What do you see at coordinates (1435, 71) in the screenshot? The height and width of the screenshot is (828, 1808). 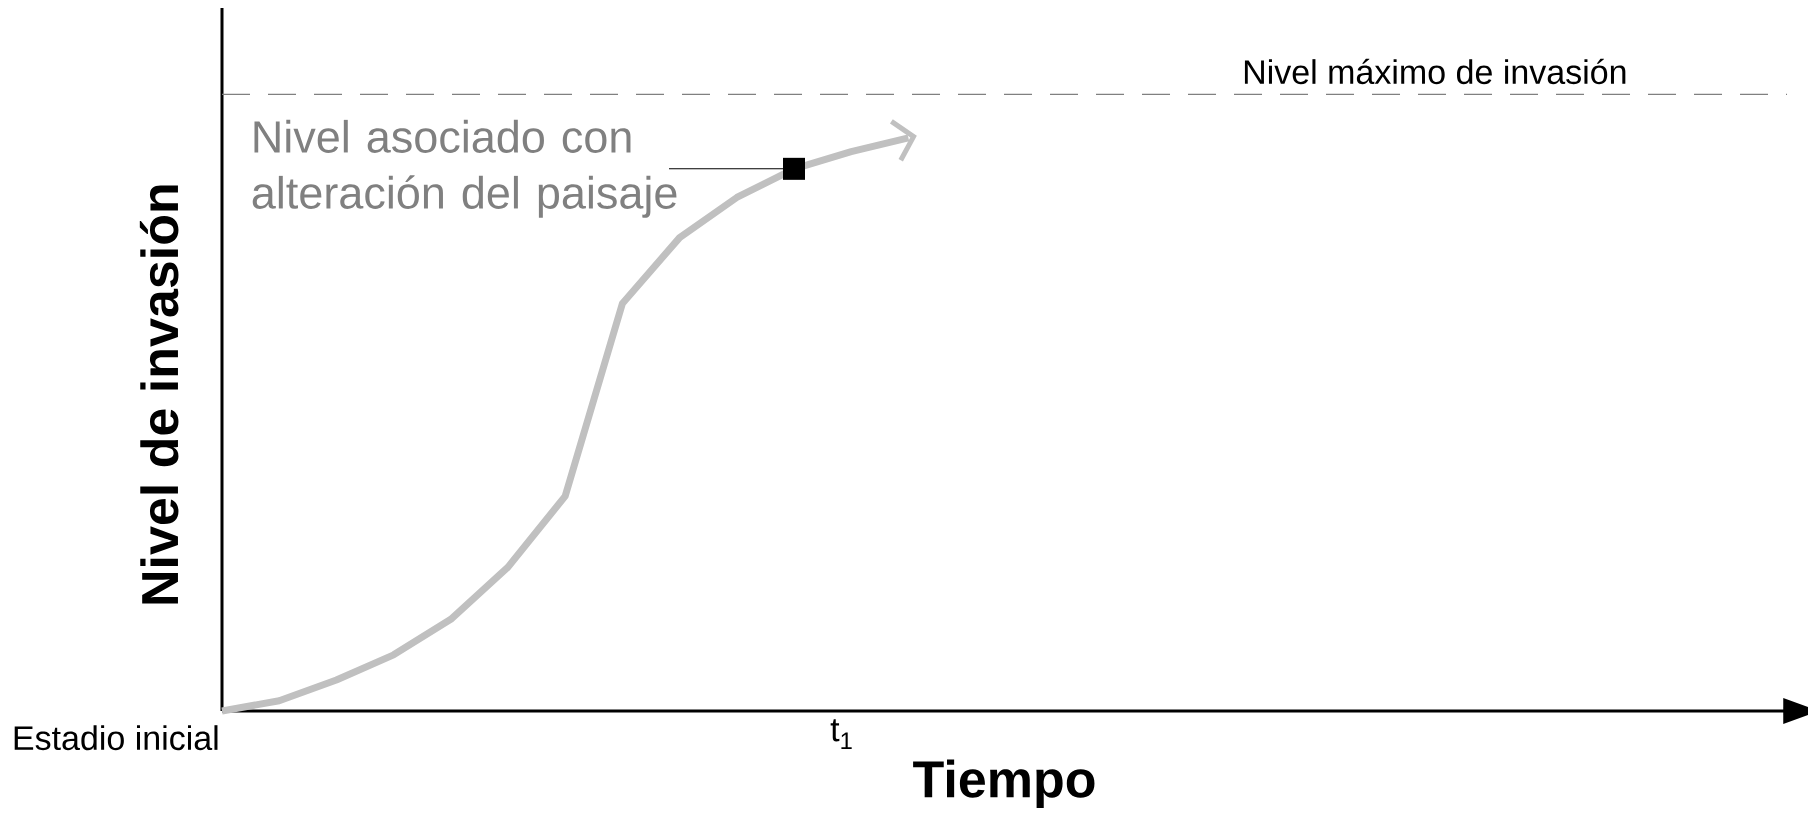 I see `ref-line-label: Nivel máximo de invasión` at bounding box center [1435, 71].